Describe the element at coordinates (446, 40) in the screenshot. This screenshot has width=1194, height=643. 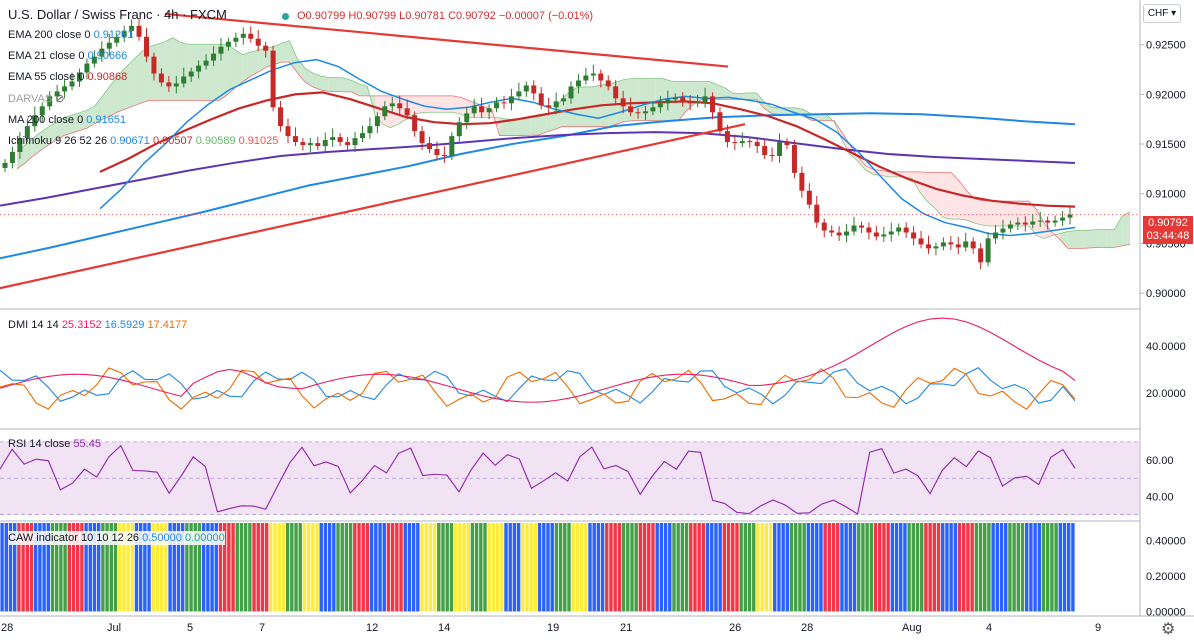
I see `resistance-trendline` at that location.